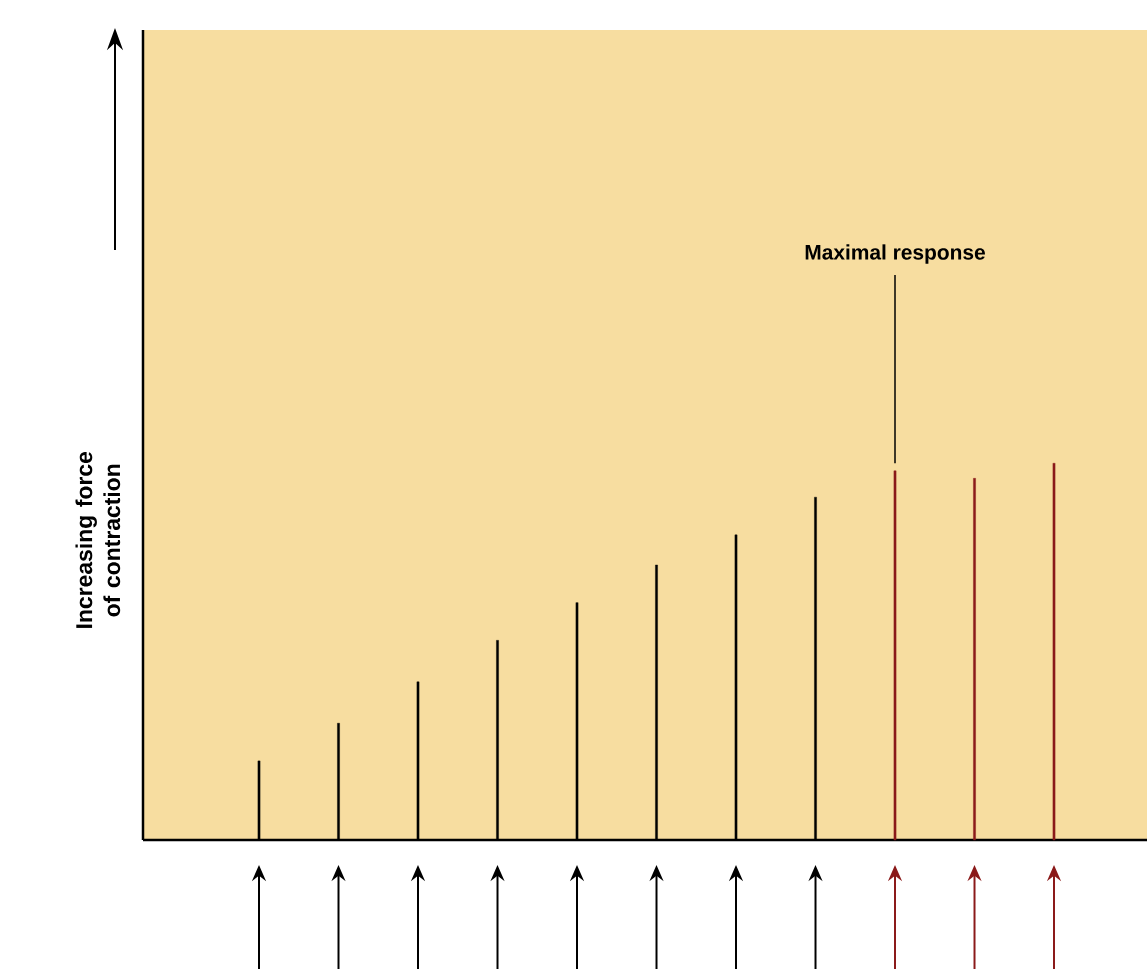 This screenshot has height=969, width=1147. I want to click on y-axis-title: Increasing force of contraction, so click(98, 539).